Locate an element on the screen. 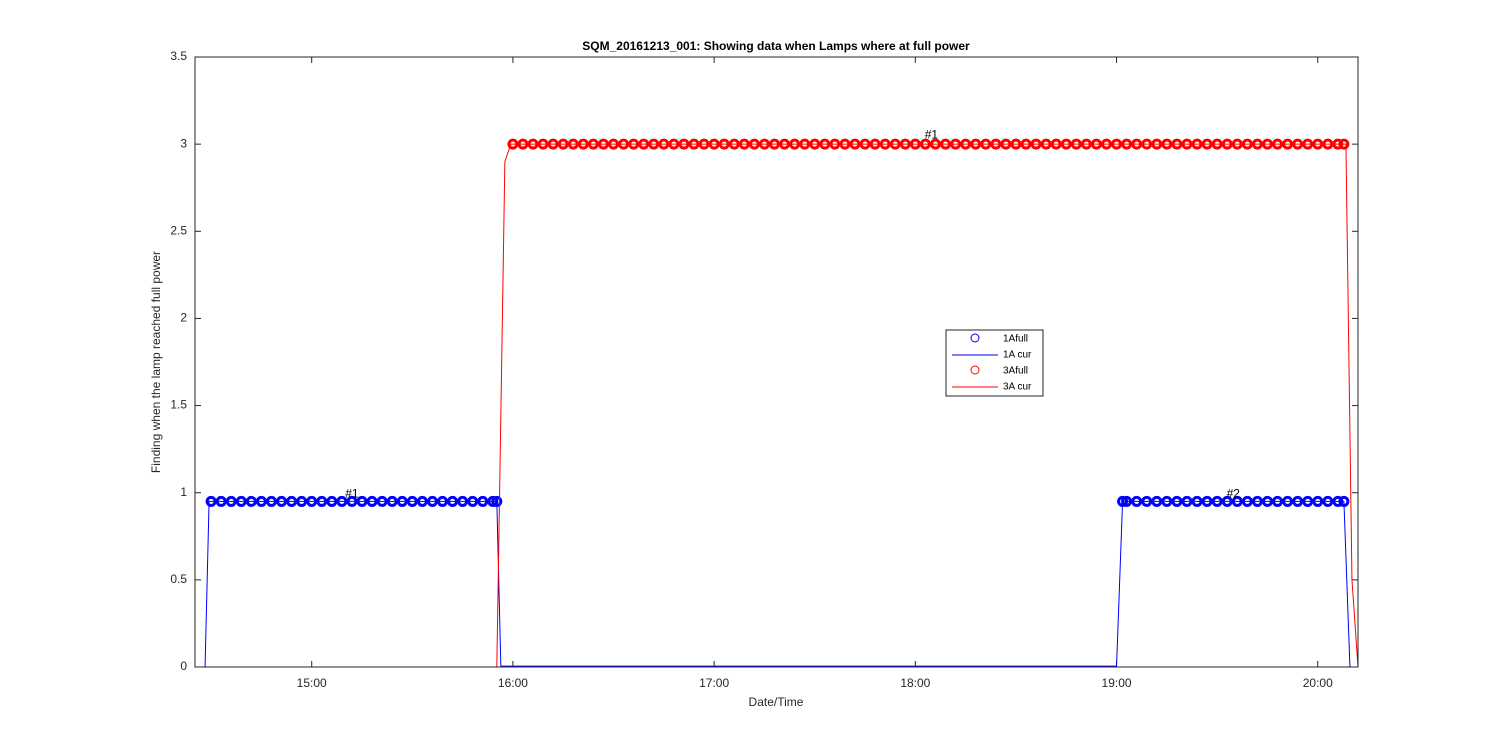 Image resolution: width=1500 pixels, height=750 pixels. legend-label: 1Afull is located at coordinates (1015, 339).